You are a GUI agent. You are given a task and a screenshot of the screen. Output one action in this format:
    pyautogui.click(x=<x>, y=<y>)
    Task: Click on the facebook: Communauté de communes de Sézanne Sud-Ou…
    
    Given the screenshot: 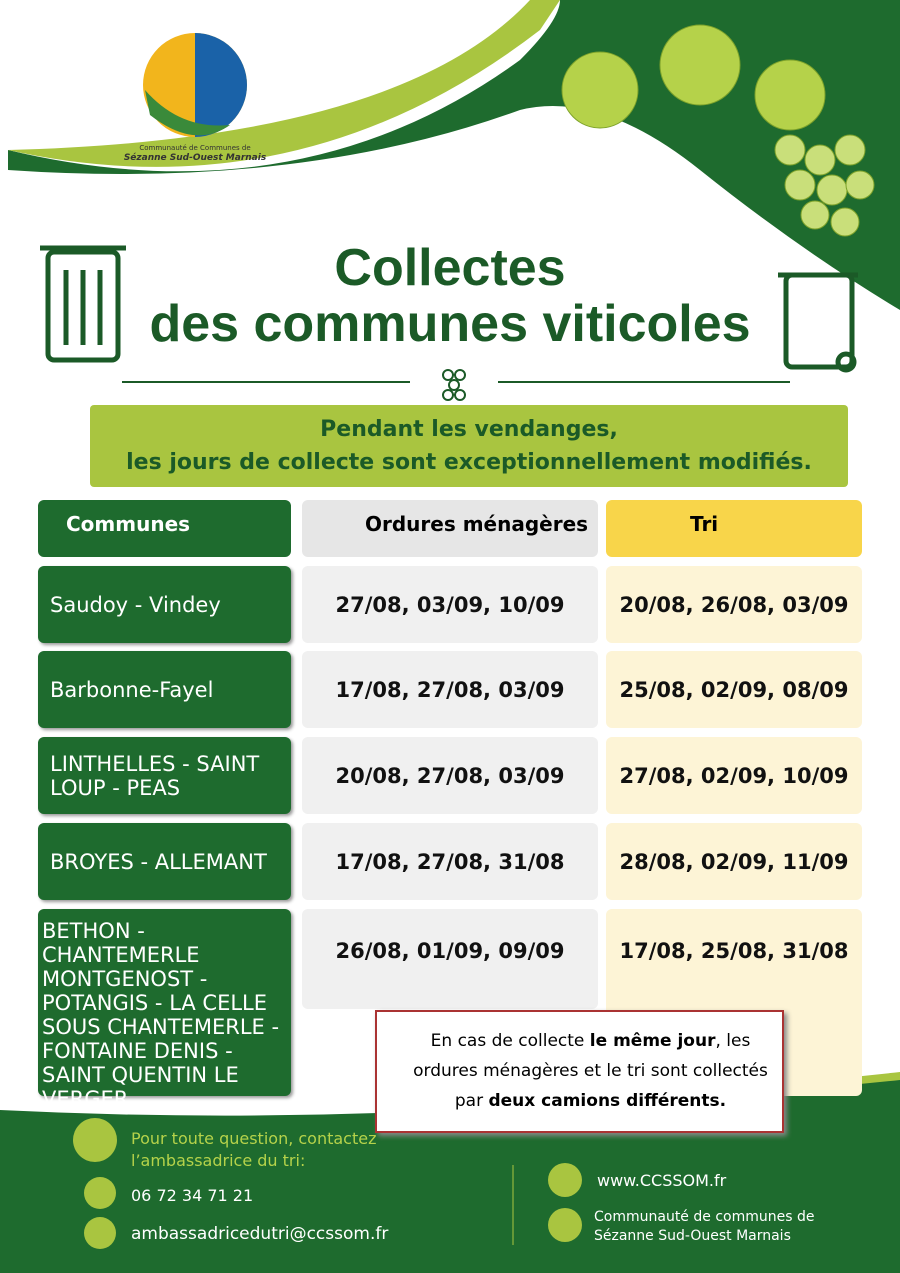 What is the action you would take?
    pyautogui.click(x=704, y=1226)
    